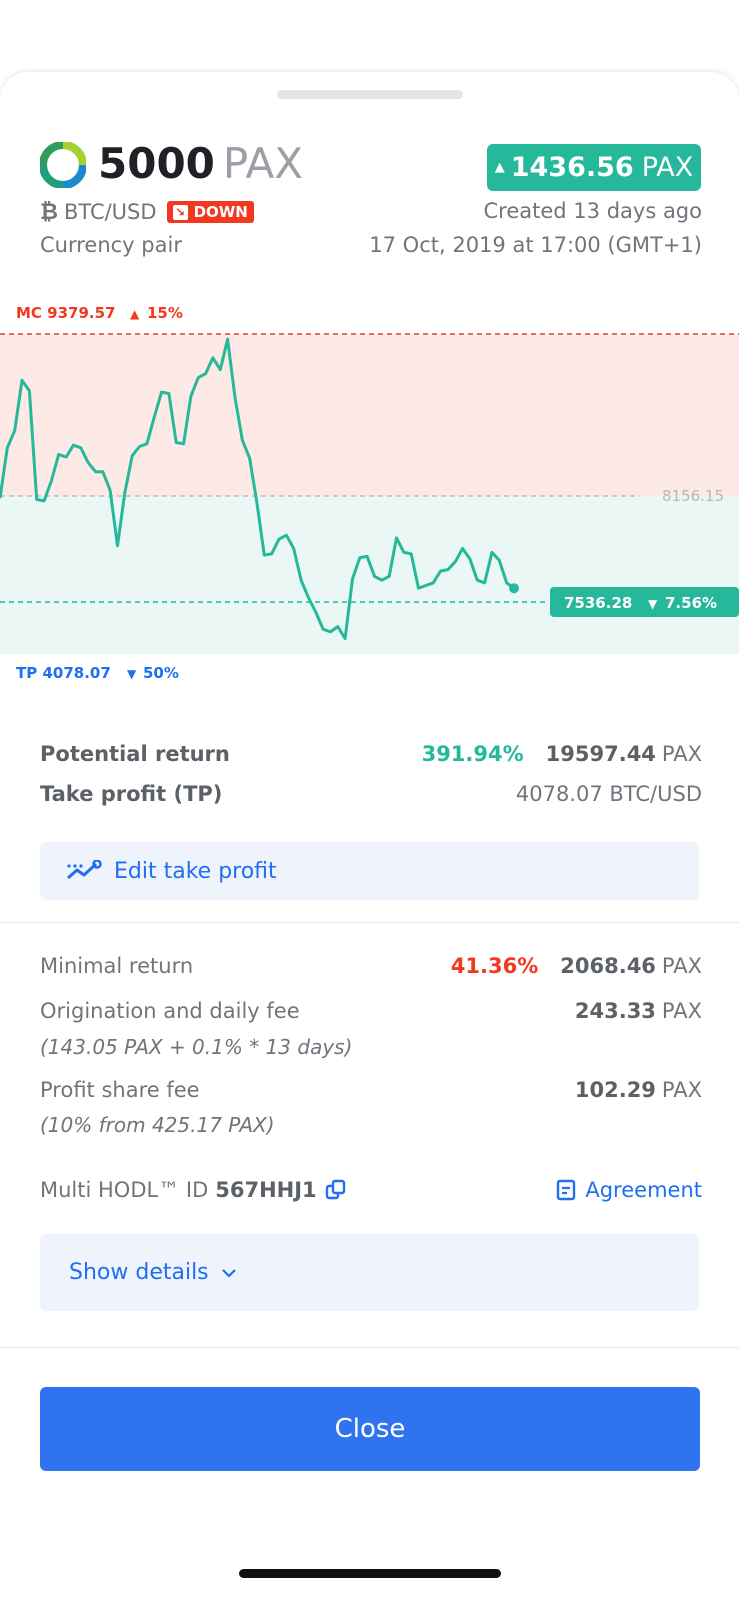 This screenshot has height=1600, width=739. I want to click on minimal-return-value: 2068.46, so click(608, 966).